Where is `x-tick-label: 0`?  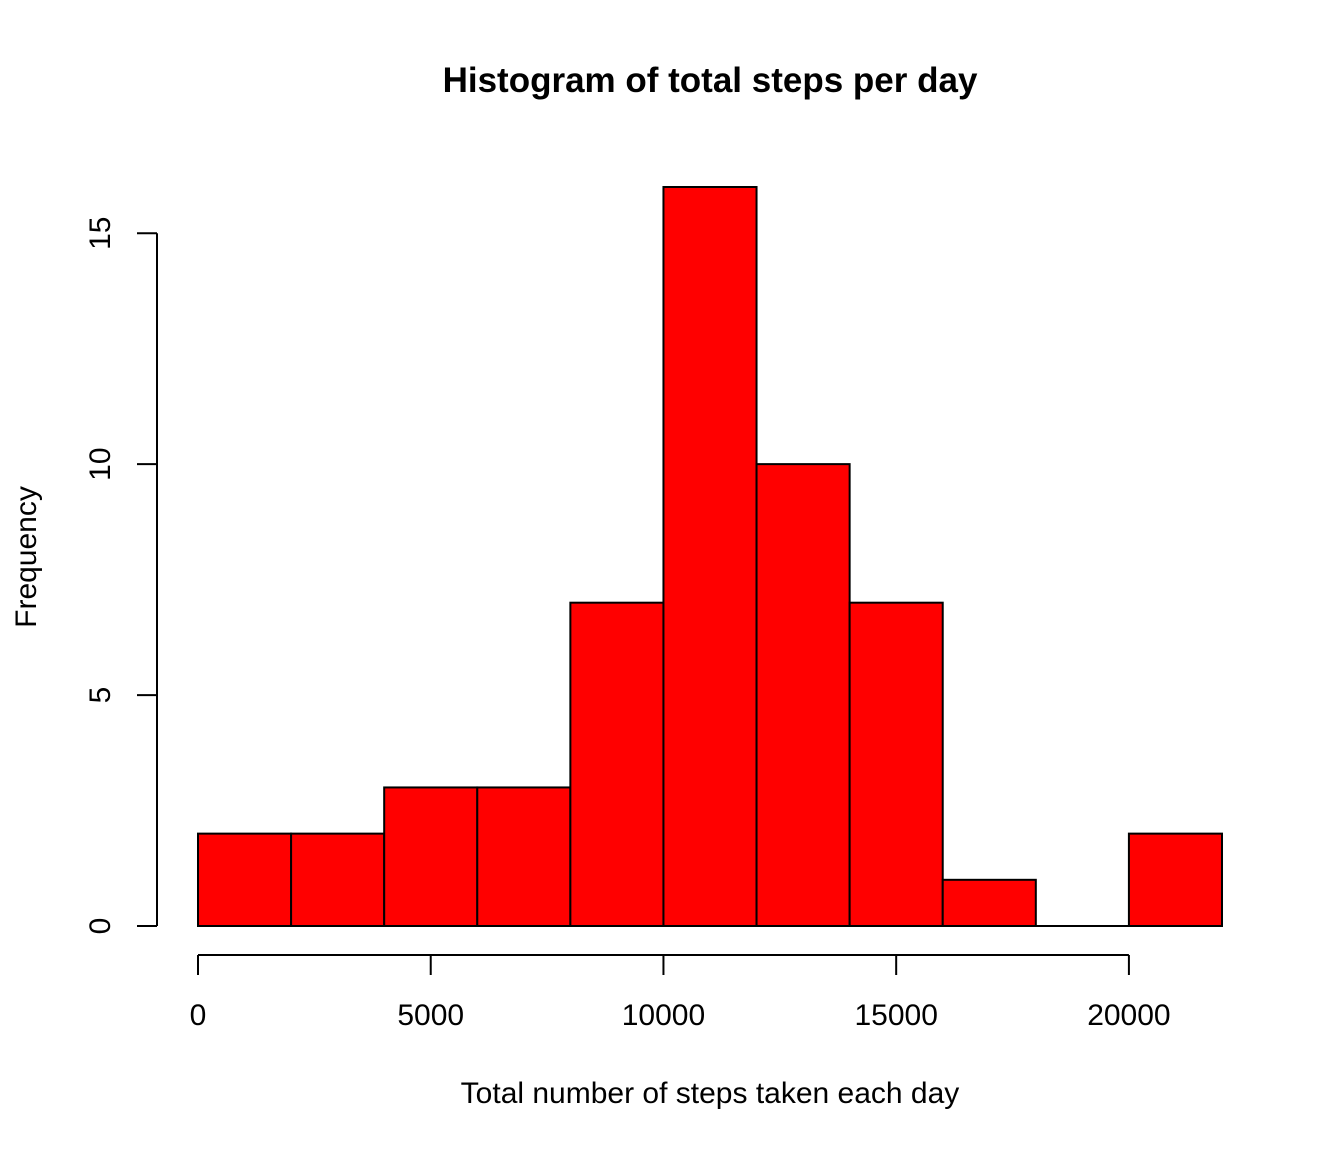
x-tick-label: 0 is located at coordinates (198, 1015).